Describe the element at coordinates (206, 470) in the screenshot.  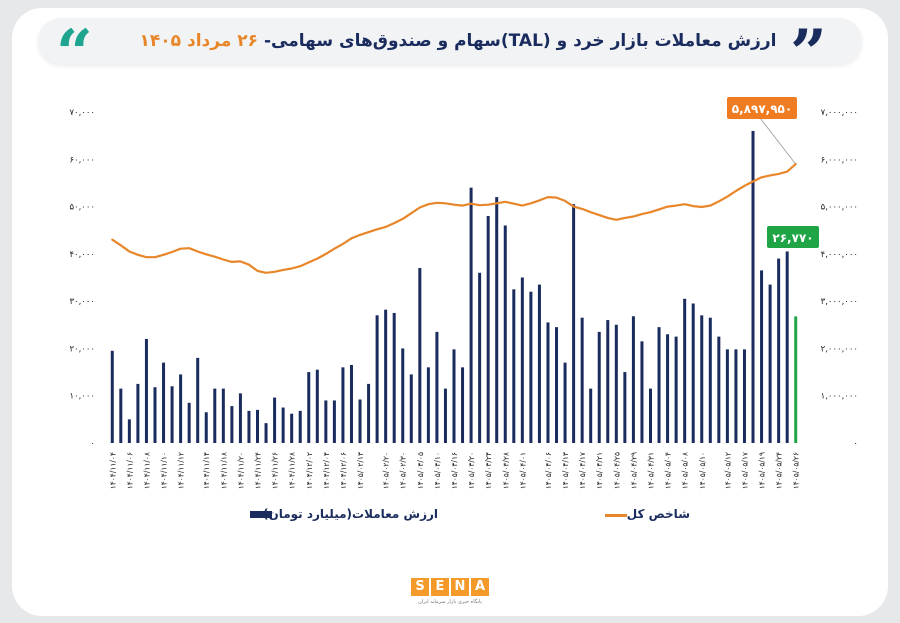
I see `x-tick-label: ۱۴۰۴/۱۱/۱۴` at that location.